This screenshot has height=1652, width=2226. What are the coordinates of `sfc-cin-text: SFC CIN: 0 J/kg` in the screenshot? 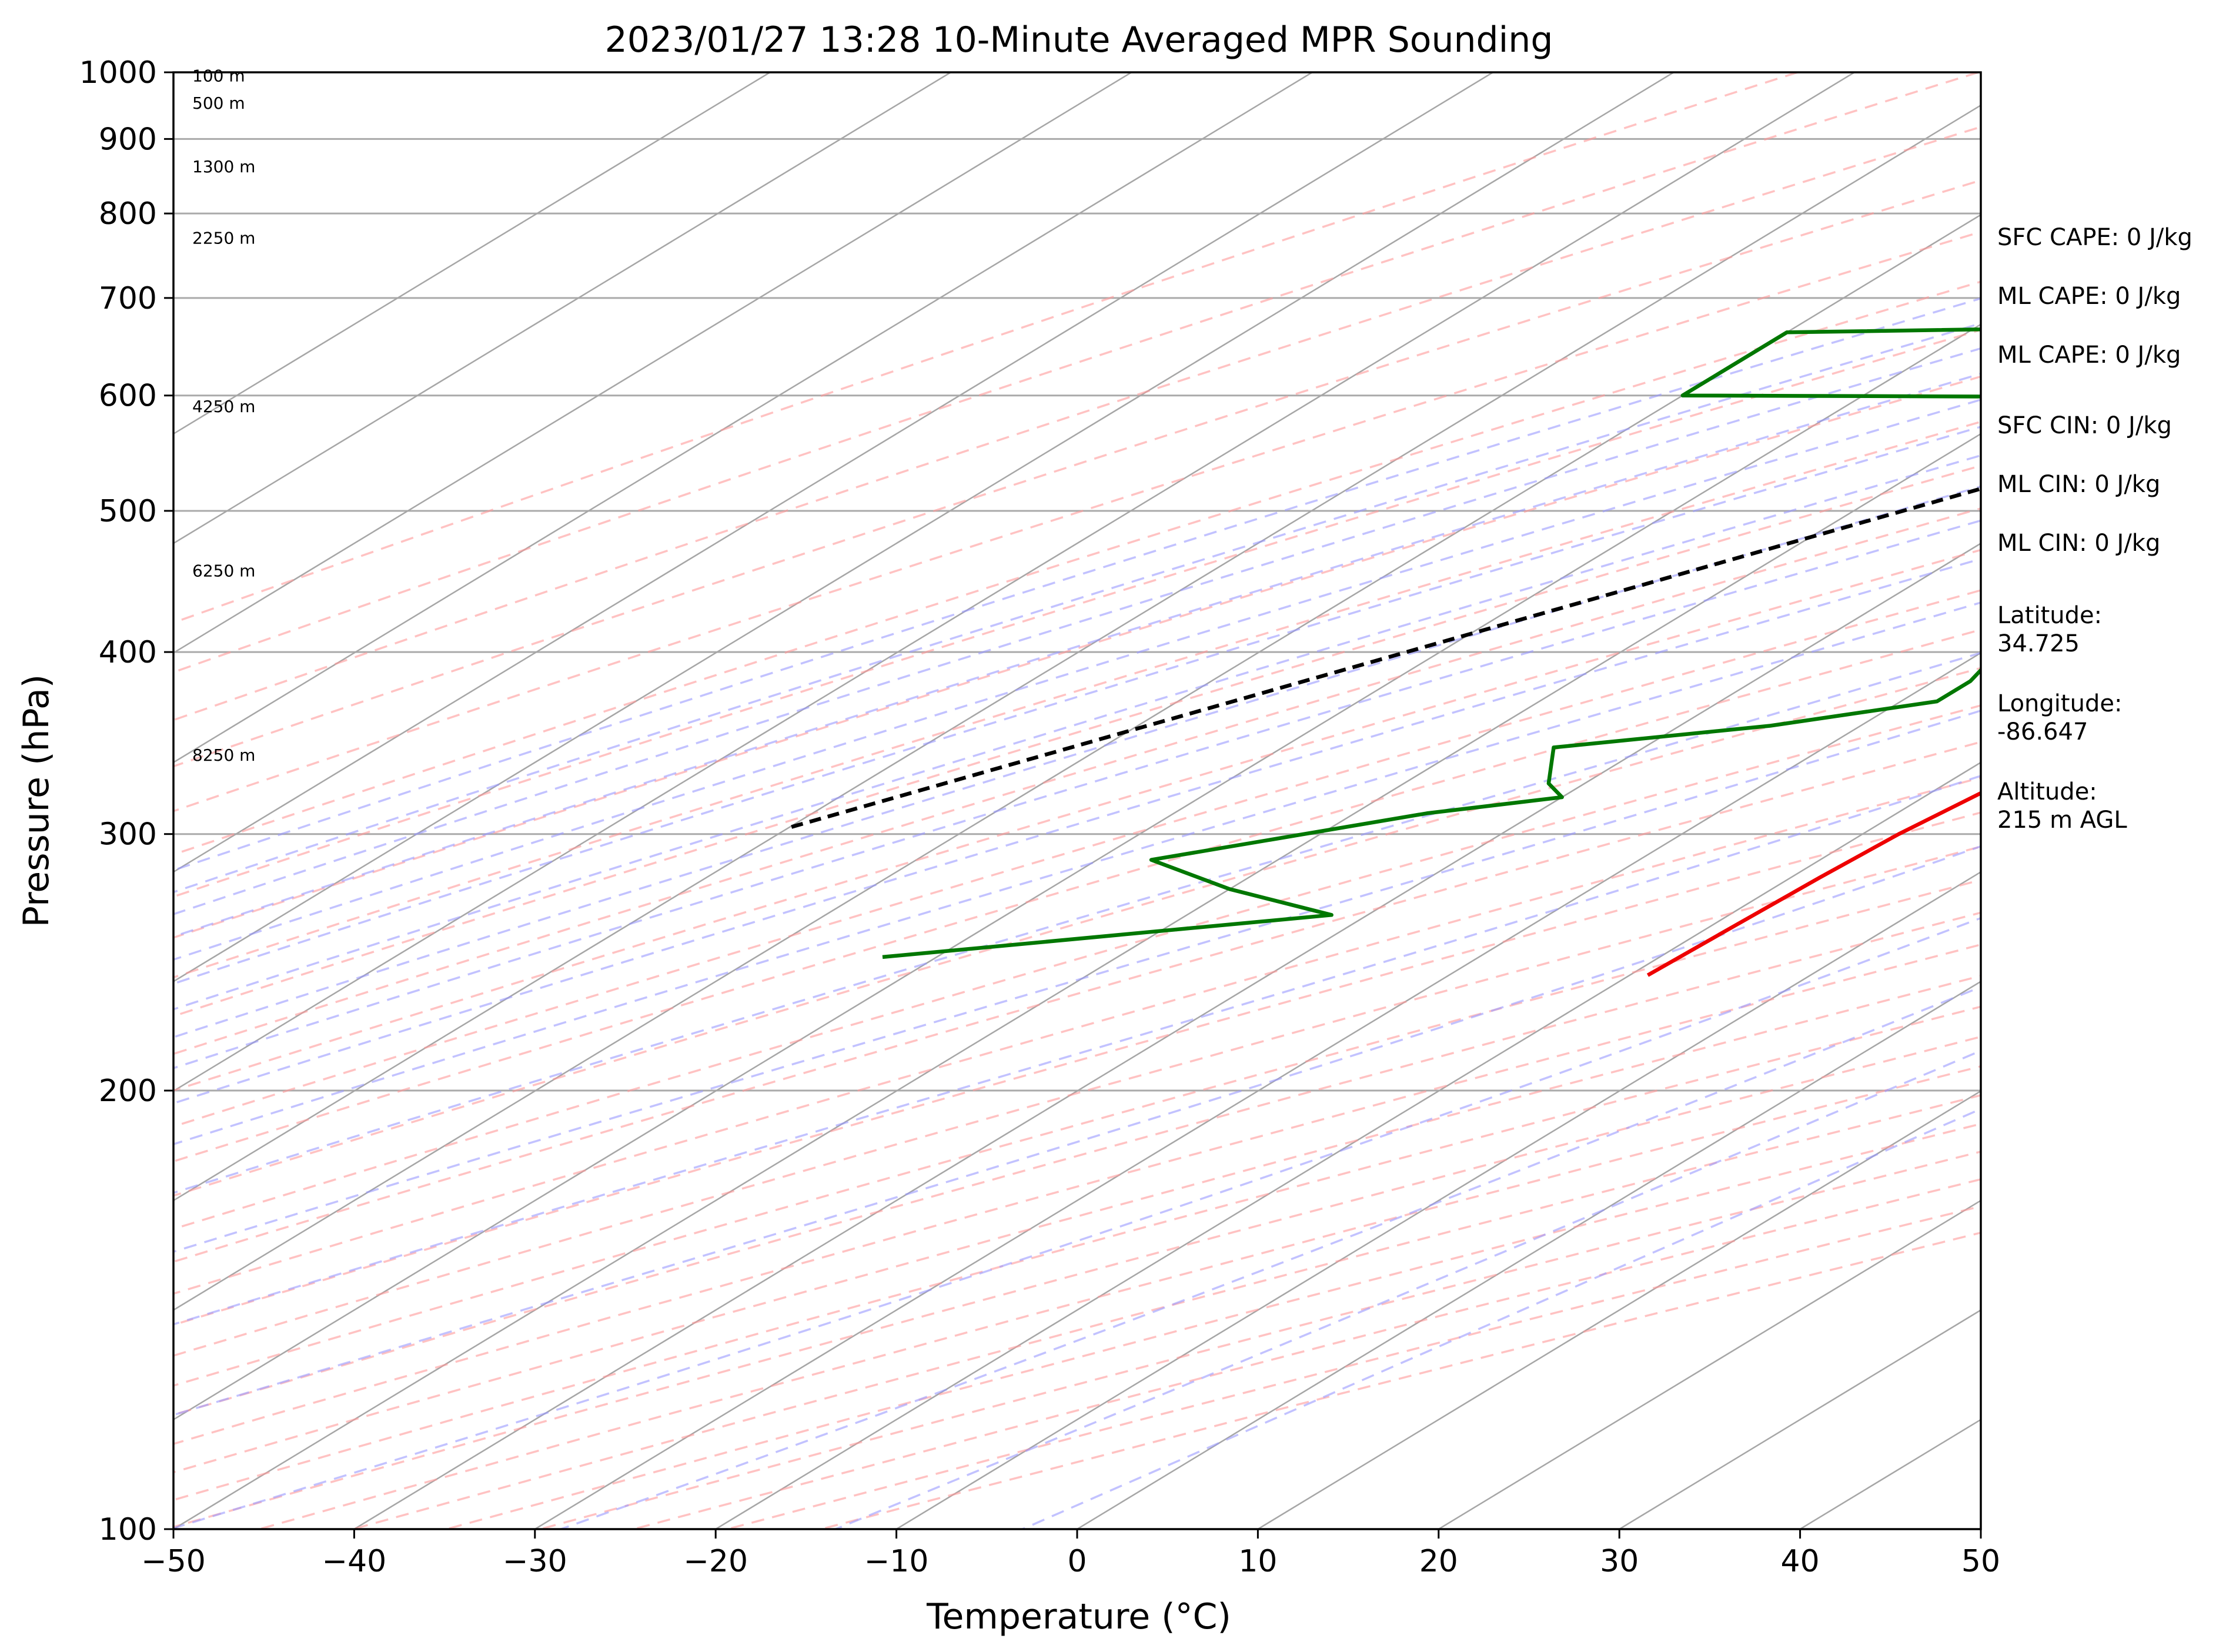 It's located at (2085, 425).